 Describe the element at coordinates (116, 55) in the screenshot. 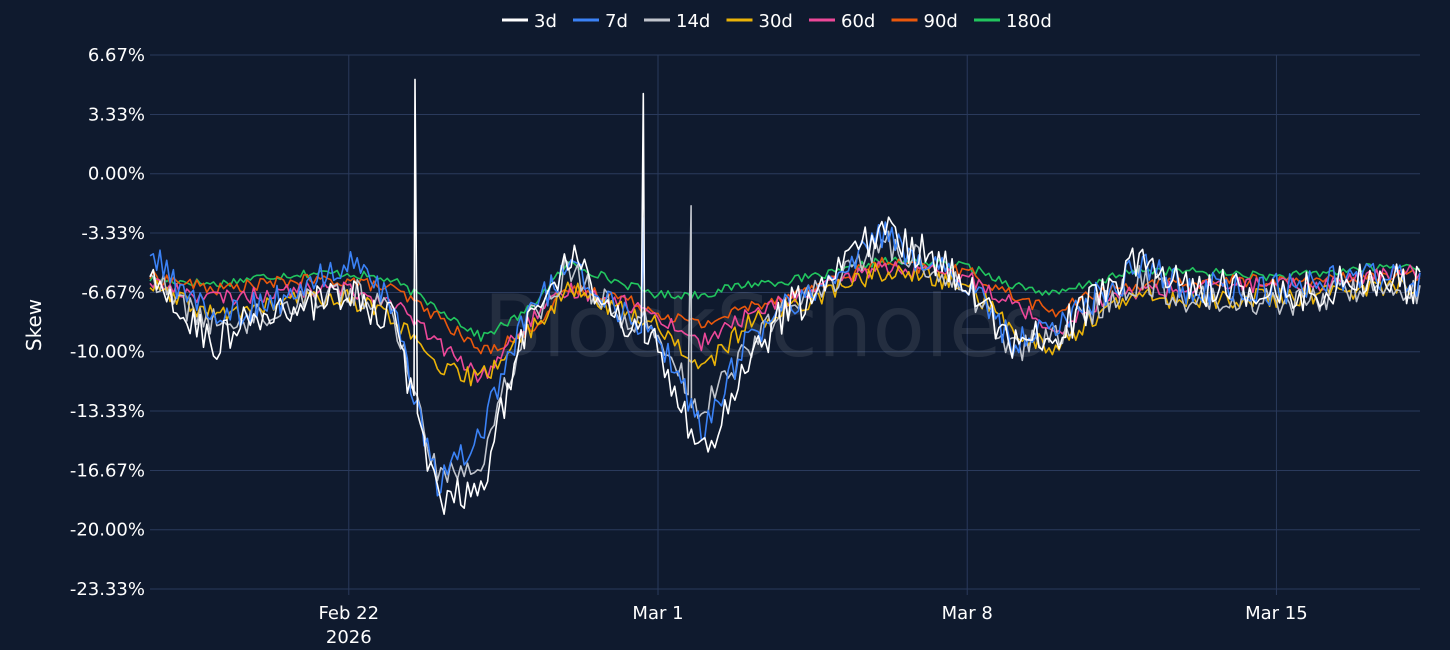

I see `y-tick-label: 6.67%` at that location.